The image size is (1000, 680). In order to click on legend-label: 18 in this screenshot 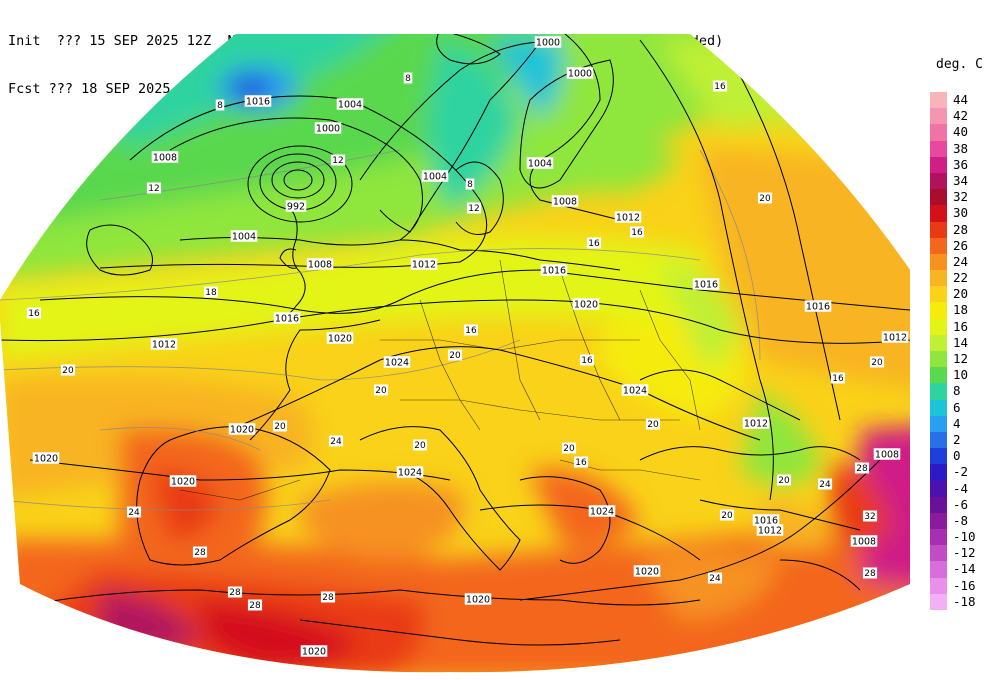, I will do `click(961, 310)`.